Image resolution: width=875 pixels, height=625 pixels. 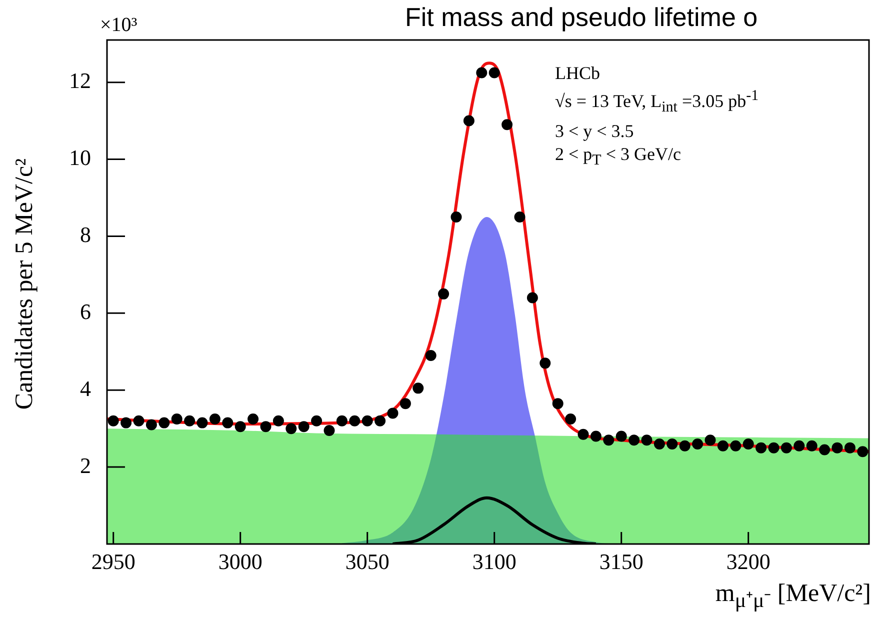 What do you see at coordinates (621, 561) in the screenshot?
I see `x-tick-label: 3150` at bounding box center [621, 561].